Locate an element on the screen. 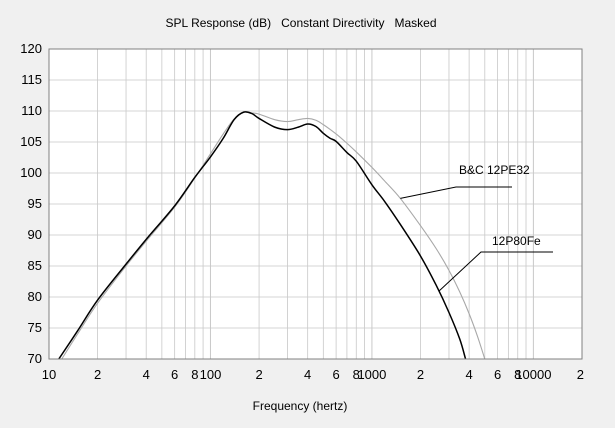  x-tick-label: 10000 is located at coordinates (533, 374).